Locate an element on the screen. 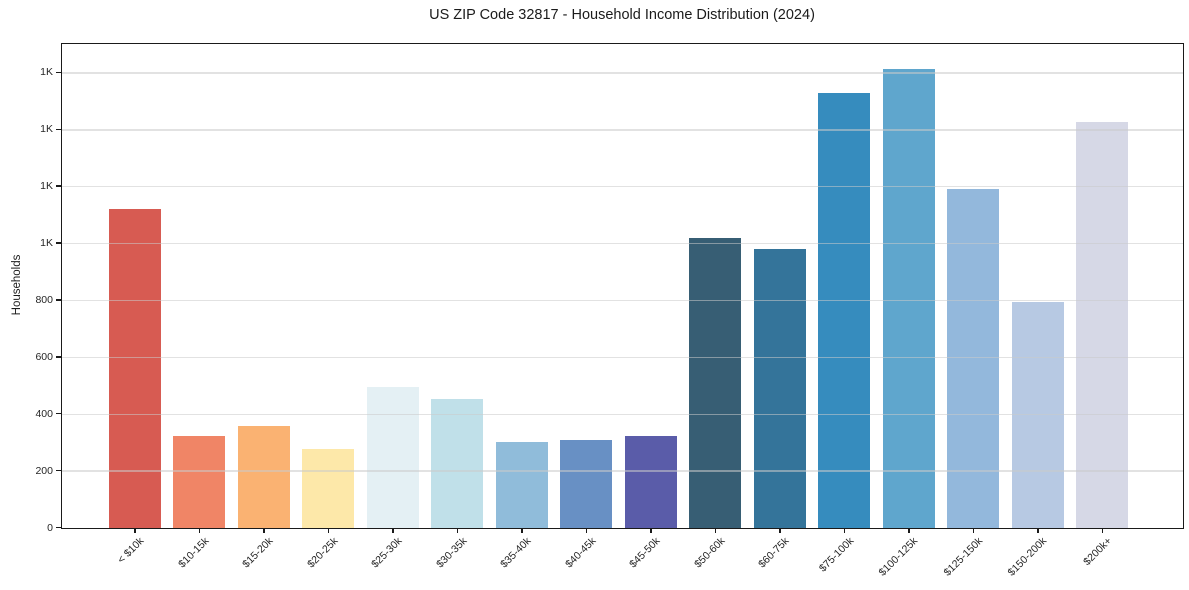  x-tick-label: $25-30k is located at coordinates (387, 553).